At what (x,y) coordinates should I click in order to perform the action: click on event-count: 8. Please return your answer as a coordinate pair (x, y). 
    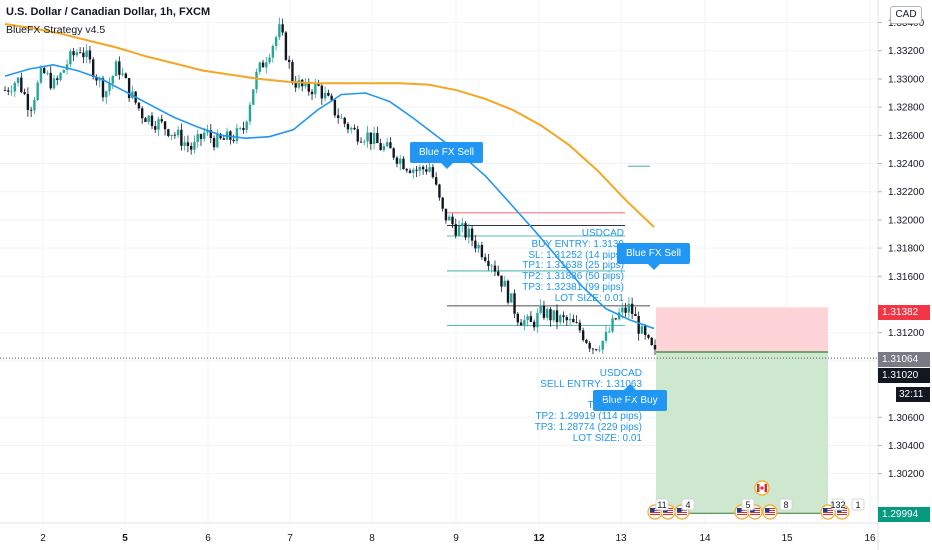
    Looking at the image, I should click on (786, 504).